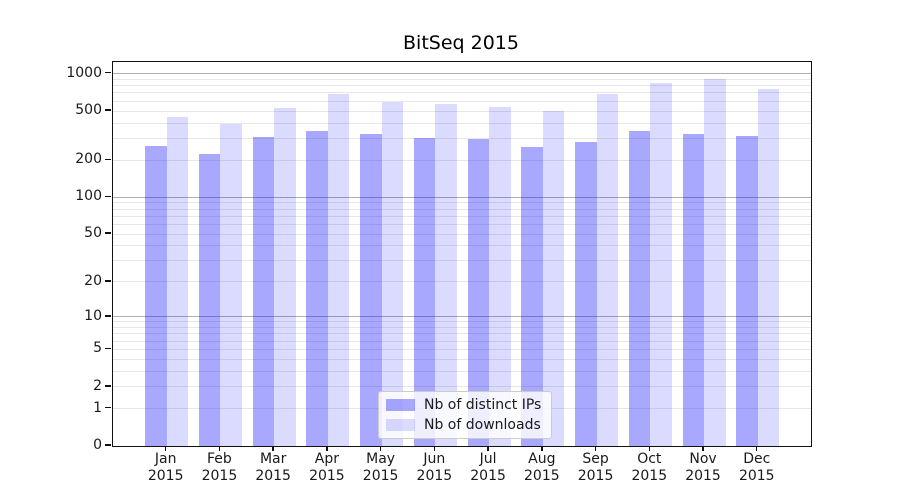 The image size is (900, 500). I want to click on y-tick-label-200: 200, so click(88, 159).